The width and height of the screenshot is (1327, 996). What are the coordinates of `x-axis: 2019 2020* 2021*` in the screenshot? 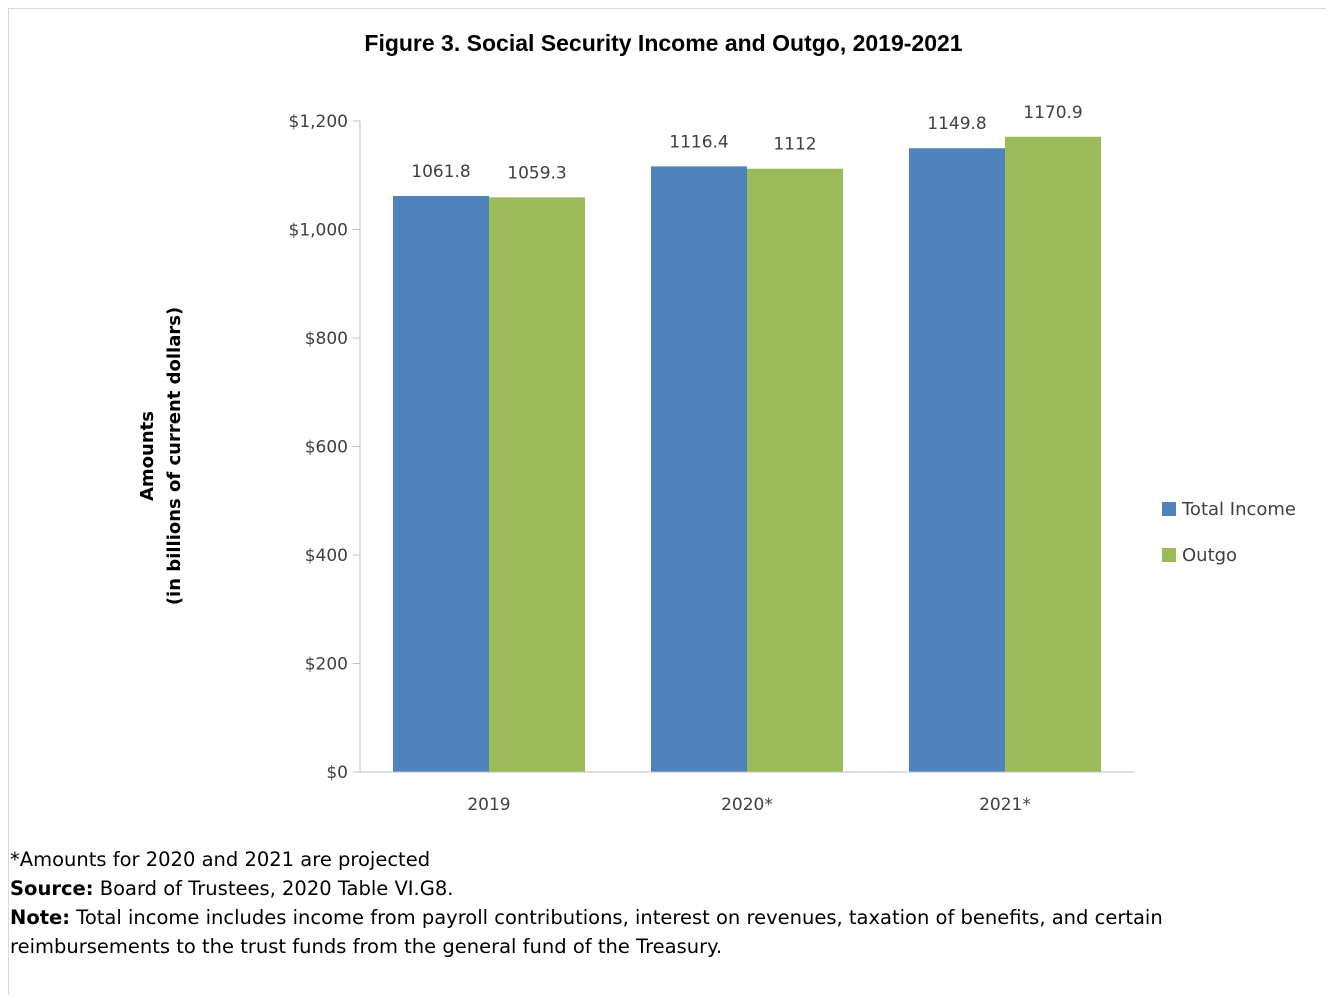 It's located at (747, 793).